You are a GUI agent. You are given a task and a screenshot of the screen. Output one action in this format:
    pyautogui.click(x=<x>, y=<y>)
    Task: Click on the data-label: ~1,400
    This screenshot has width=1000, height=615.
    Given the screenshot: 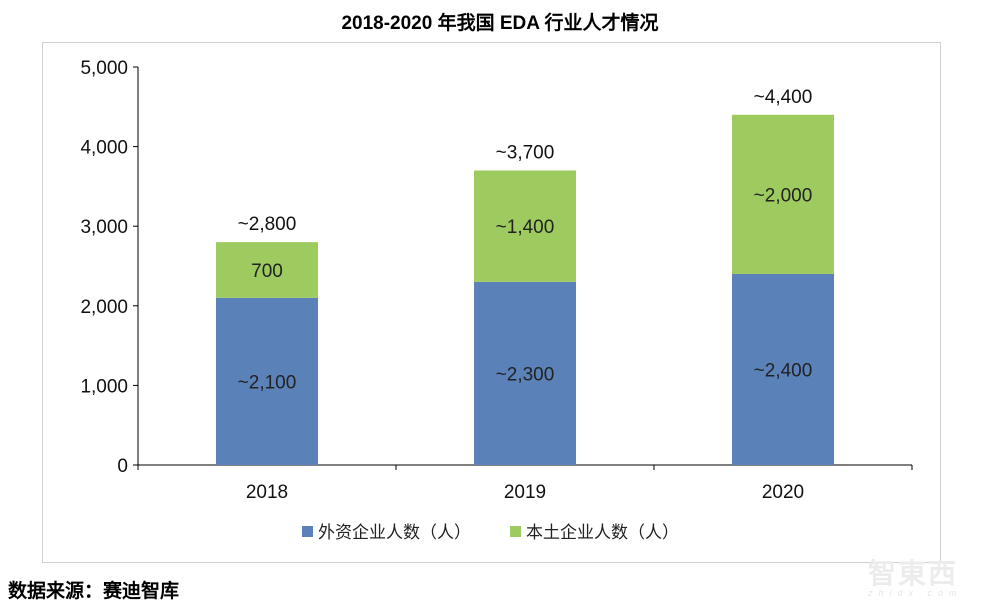 What is the action you would take?
    pyautogui.click(x=525, y=227)
    